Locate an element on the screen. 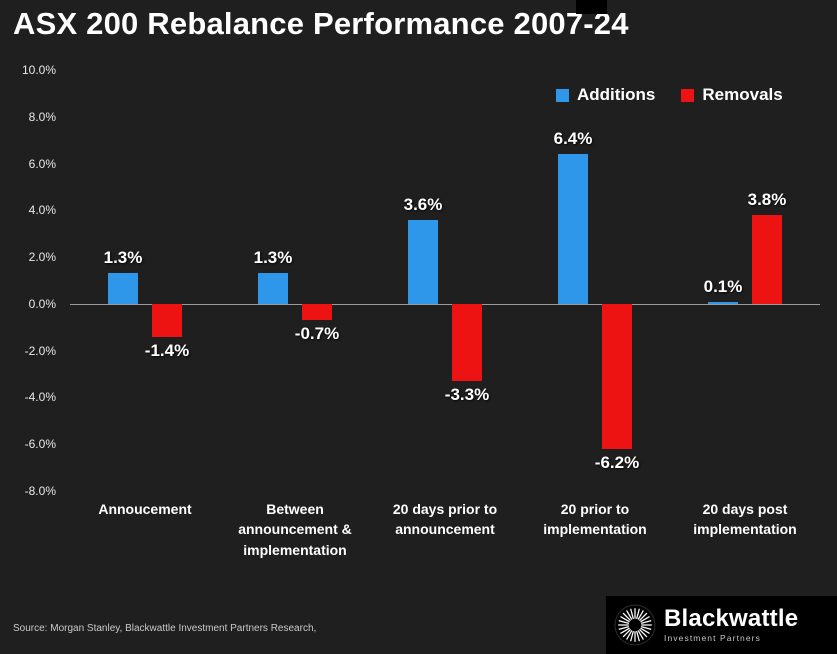 Image resolution: width=837 pixels, height=654 pixels. x-category-label-2: 20 days prior to announcement is located at coordinates (445, 519).